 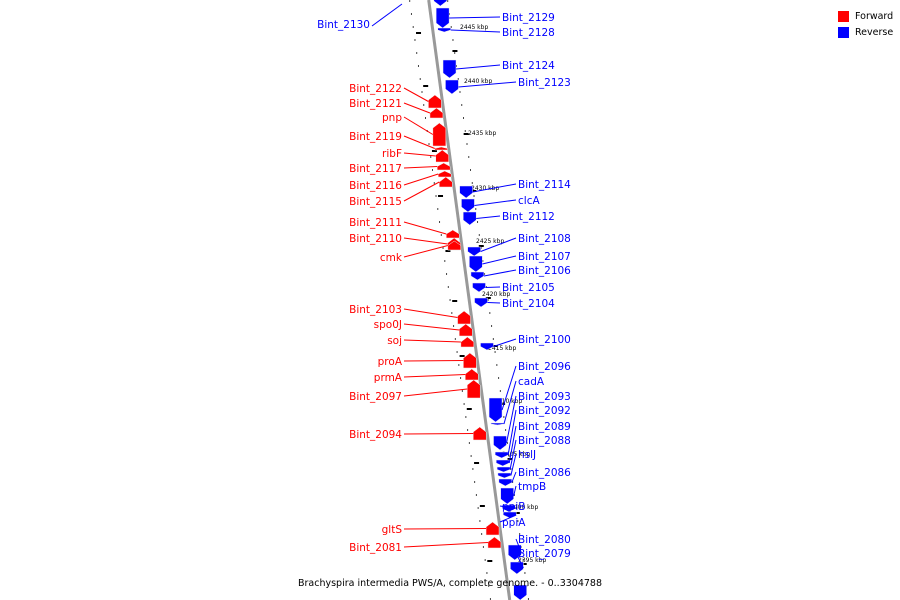 I want to click on forward-gene-spo0j, so click(x=466, y=330).